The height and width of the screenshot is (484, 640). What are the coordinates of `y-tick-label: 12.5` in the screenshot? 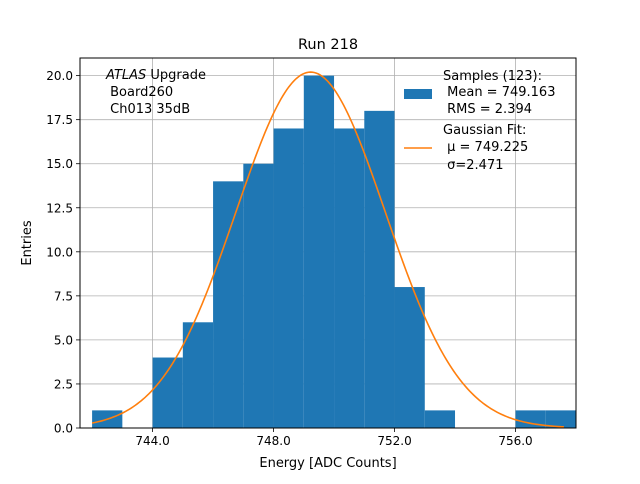 It's located at (59, 208).